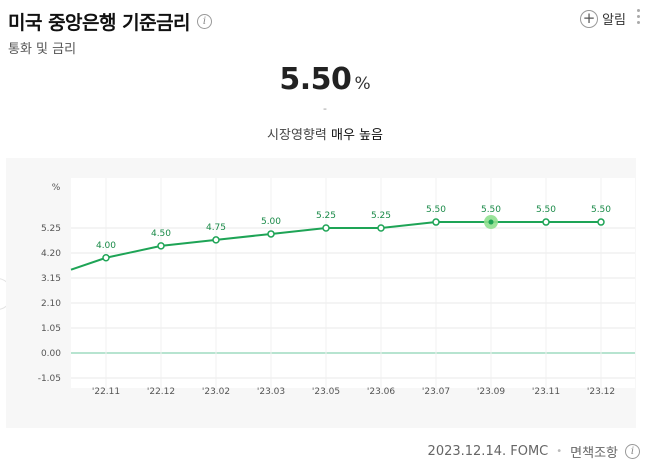 The width and height of the screenshot is (650, 465). What do you see at coordinates (315, 79) in the screenshot?
I see `rate-value: 5.50` at bounding box center [315, 79].